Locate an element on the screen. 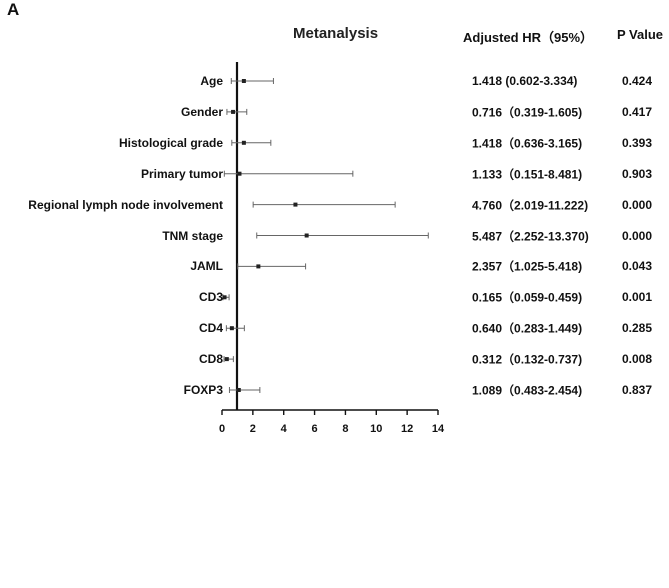 The image size is (669, 588). x-tick-label: 8 is located at coordinates (345, 429).